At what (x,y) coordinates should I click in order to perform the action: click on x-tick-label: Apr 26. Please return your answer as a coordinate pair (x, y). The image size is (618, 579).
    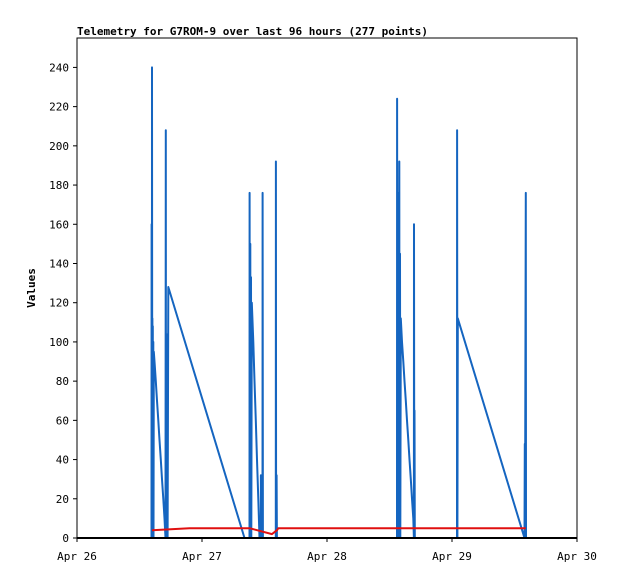
    Looking at the image, I should click on (77, 556).